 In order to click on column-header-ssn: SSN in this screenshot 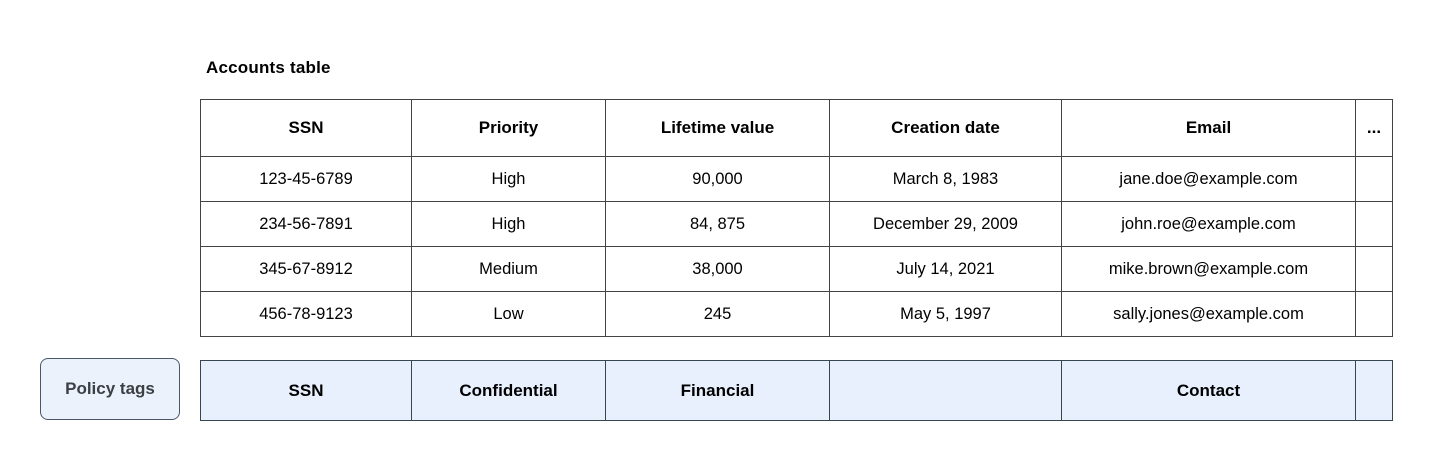, I will do `click(306, 128)`.